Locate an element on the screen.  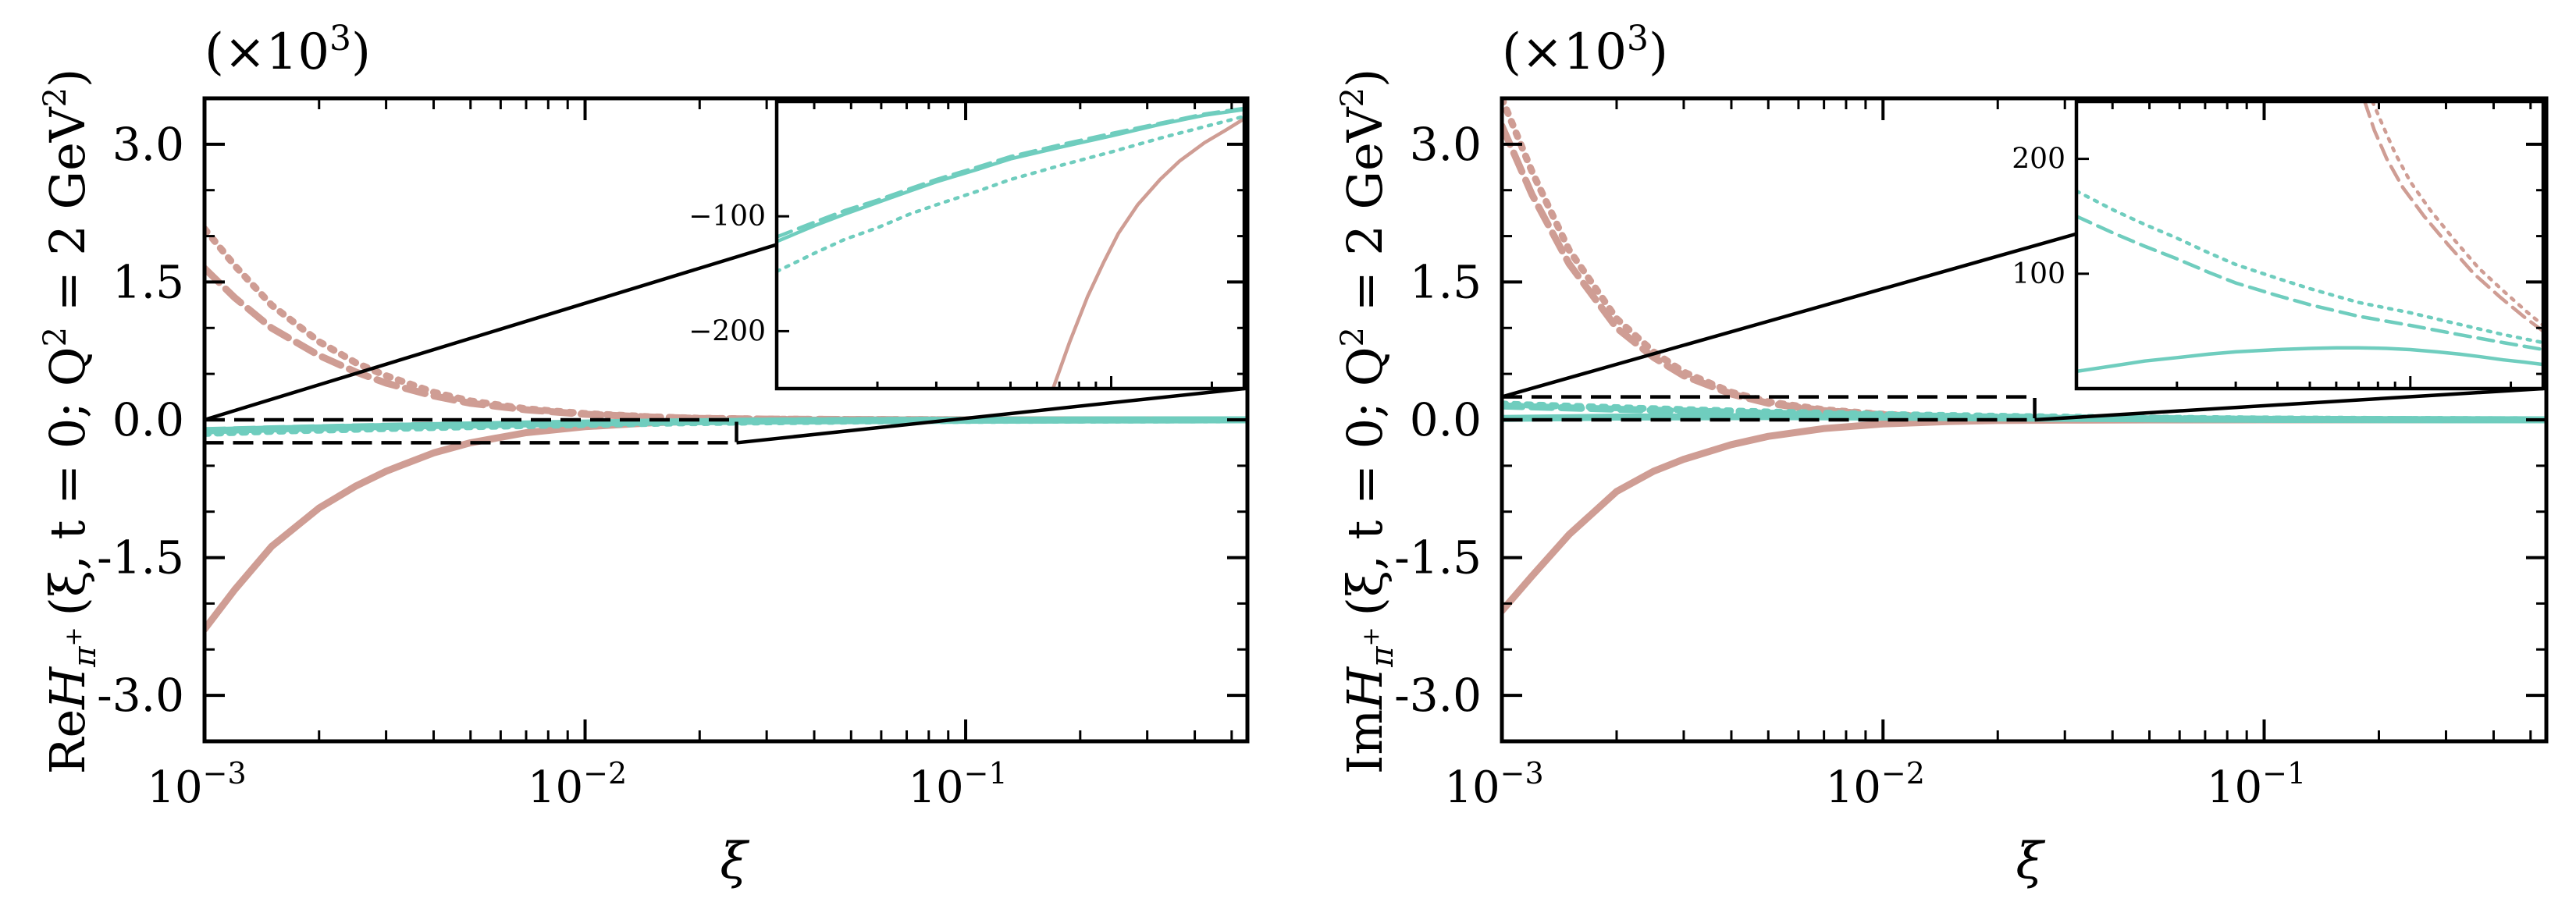
right-xtick-label: 10⁻² is located at coordinates (1876, 784).